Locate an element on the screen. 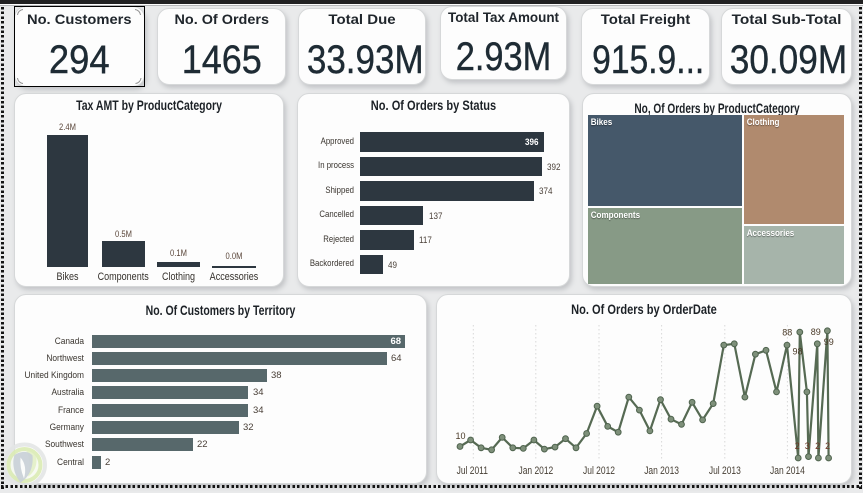  svg-text: Jan 2013 is located at coordinates (661, 471).